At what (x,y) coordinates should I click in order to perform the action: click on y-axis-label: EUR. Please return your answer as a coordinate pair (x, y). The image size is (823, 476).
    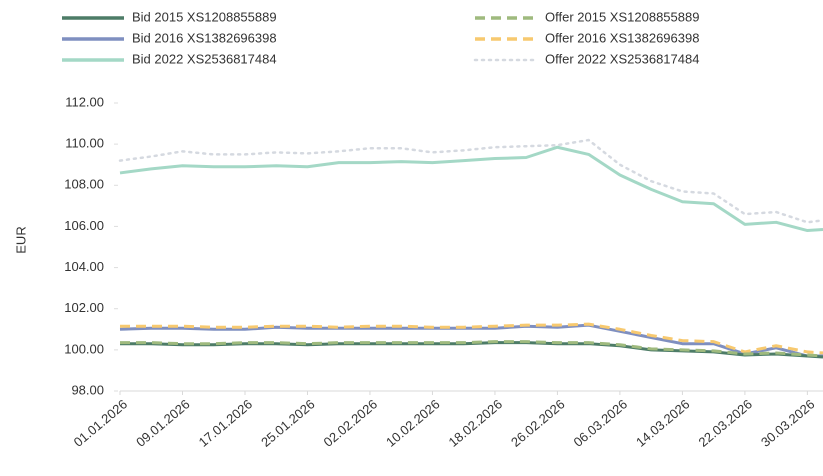
    Looking at the image, I should click on (20, 239).